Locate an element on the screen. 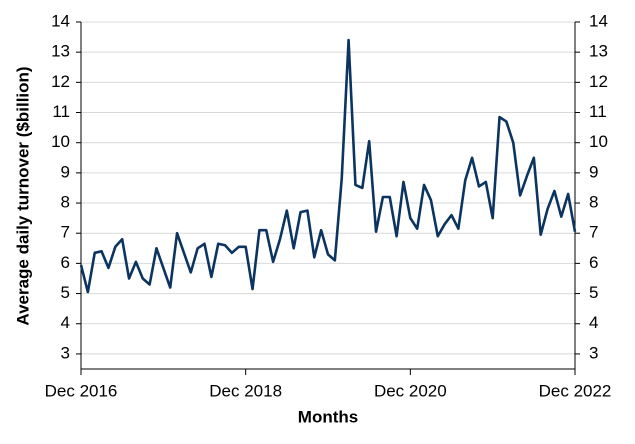 Image resolution: width=635 pixels, height=444 pixels. y2-tick-label: 5 is located at coordinates (593, 292).